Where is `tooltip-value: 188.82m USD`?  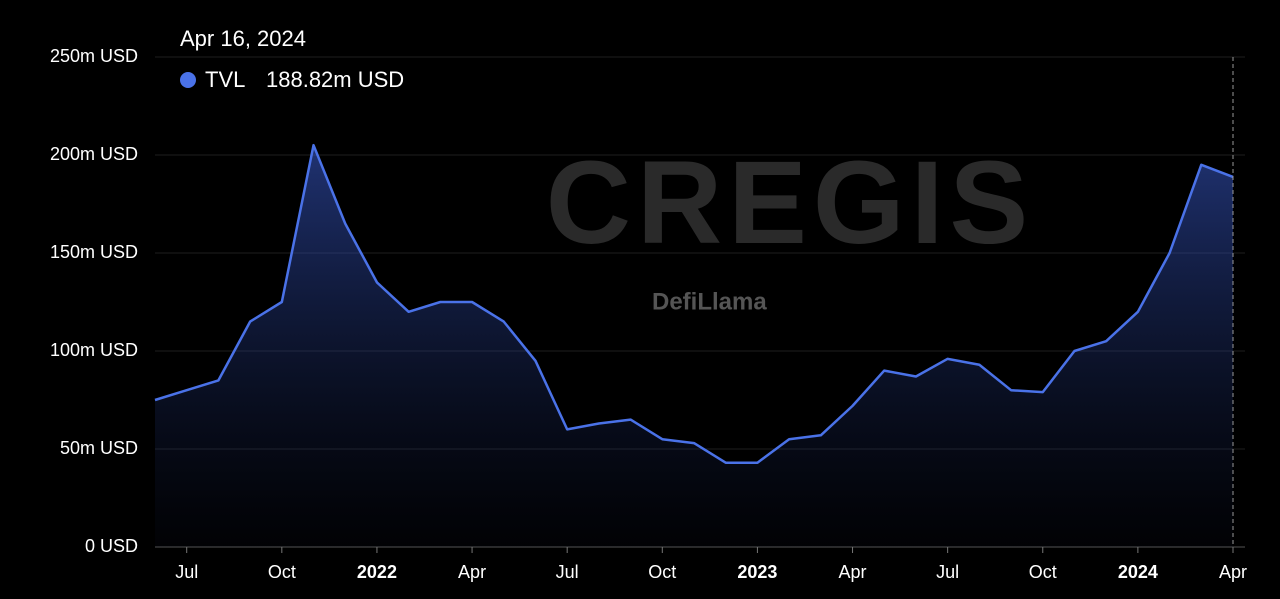 tooltip-value: 188.82m USD is located at coordinates (335, 79).